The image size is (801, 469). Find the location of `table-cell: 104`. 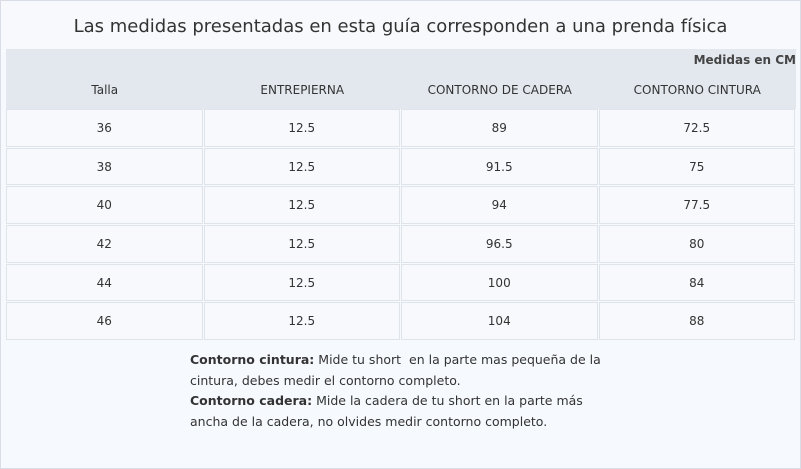

table-cell: 104 is located at coordinates (499, 321).